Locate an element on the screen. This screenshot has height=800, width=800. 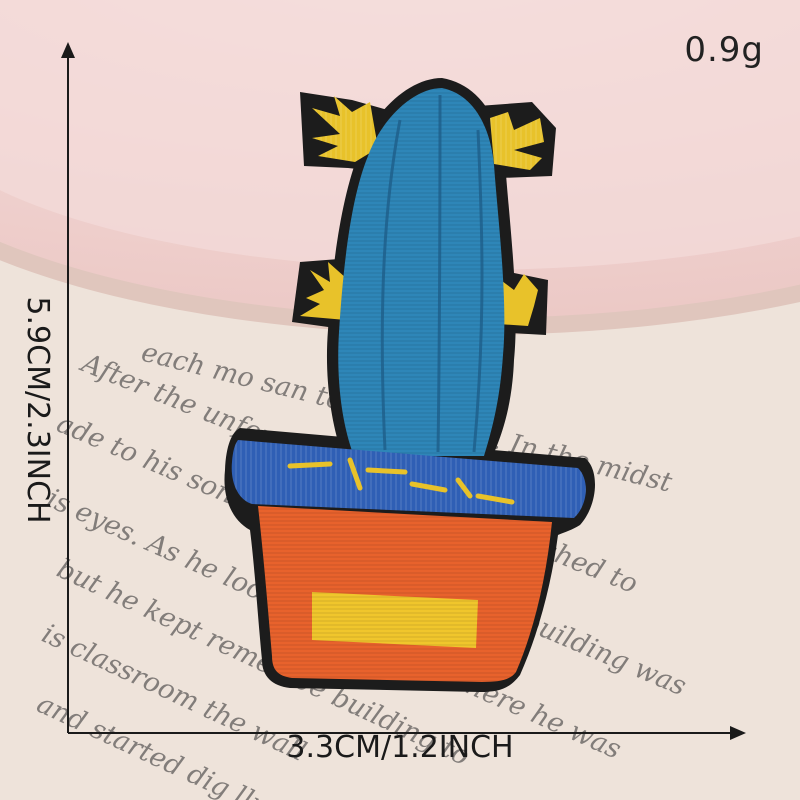
weight-label: 0.9g is located at coordinates (724, 50).